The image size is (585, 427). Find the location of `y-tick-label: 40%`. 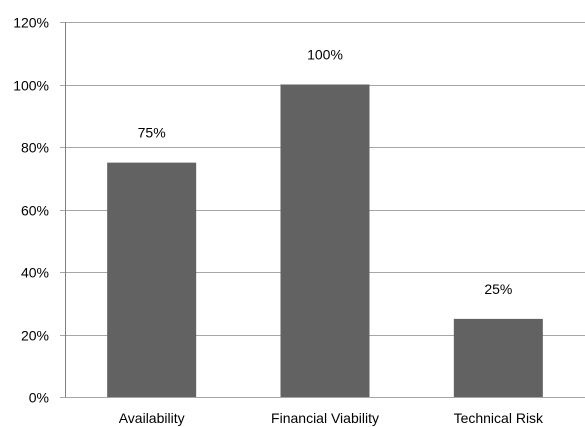

y-tick-label: 40% is located at coordinates (35, 273).